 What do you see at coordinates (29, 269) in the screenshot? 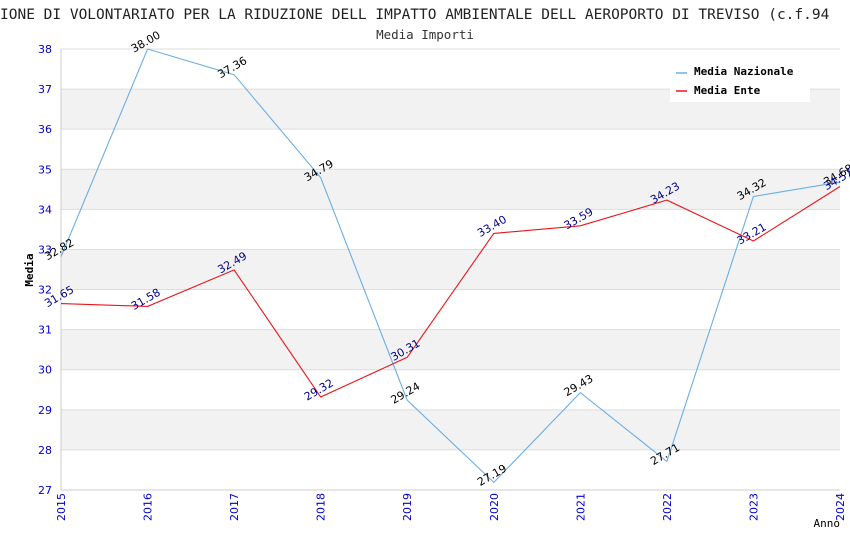
I see `y-axis-label: Media` at bounding box center [29, 269].